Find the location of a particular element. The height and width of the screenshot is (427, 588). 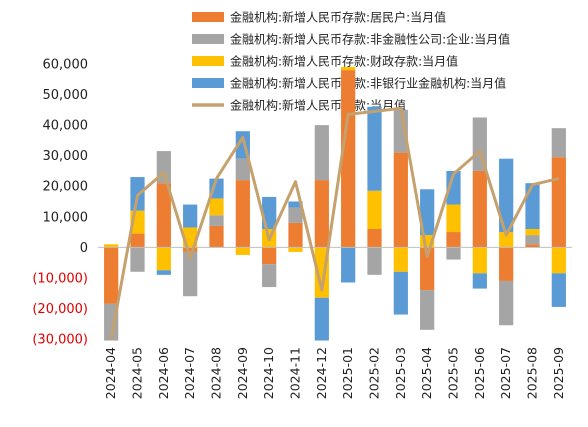

y-tick-label: 40,000 is located at coordinates (66, 126).